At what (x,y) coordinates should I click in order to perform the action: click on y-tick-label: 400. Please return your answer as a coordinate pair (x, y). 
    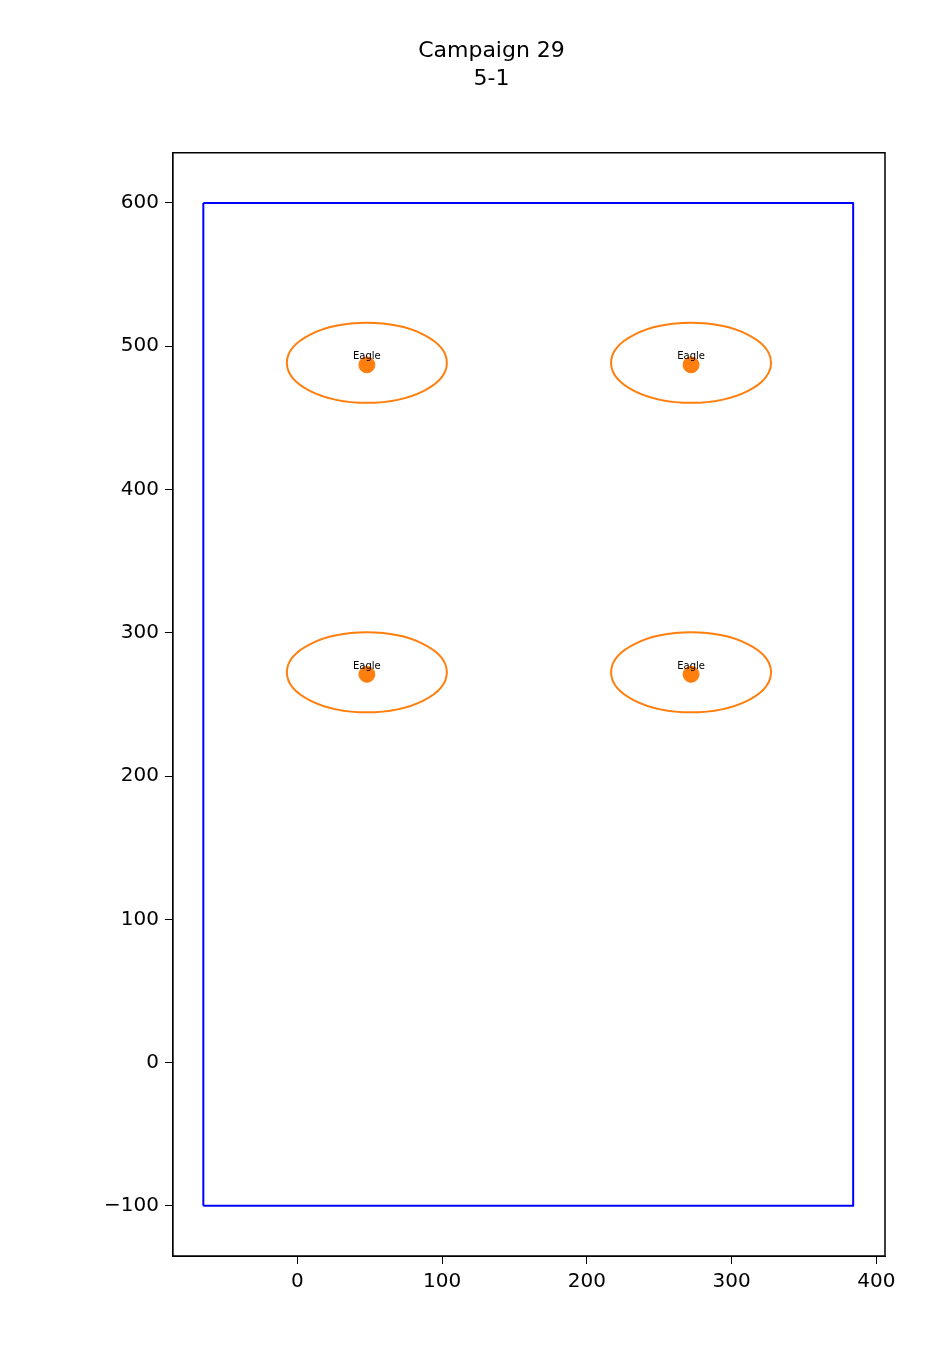
    Looking at the image, I should click on (139, 487).